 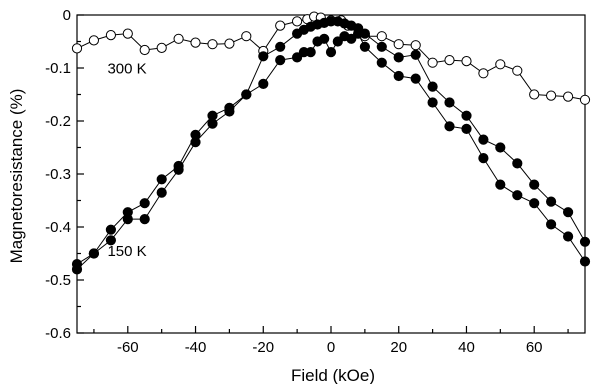 What do you see at coordinates (196, 347) in the screenshot?
I see `x-tick-label: -40` at bounding box center [196, 347].